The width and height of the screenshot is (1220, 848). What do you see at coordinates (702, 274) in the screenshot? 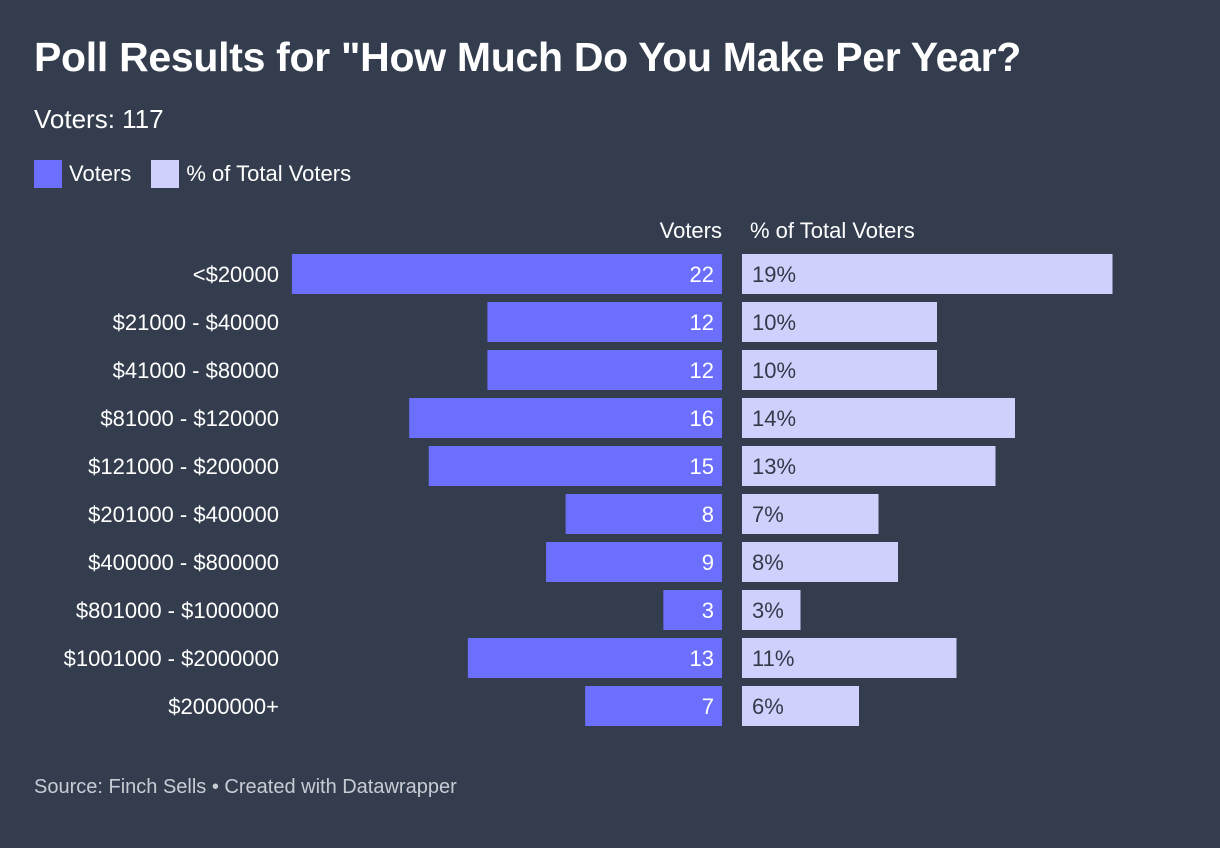
I see `voters-value-label: 22` at bounding box center [702, 274].